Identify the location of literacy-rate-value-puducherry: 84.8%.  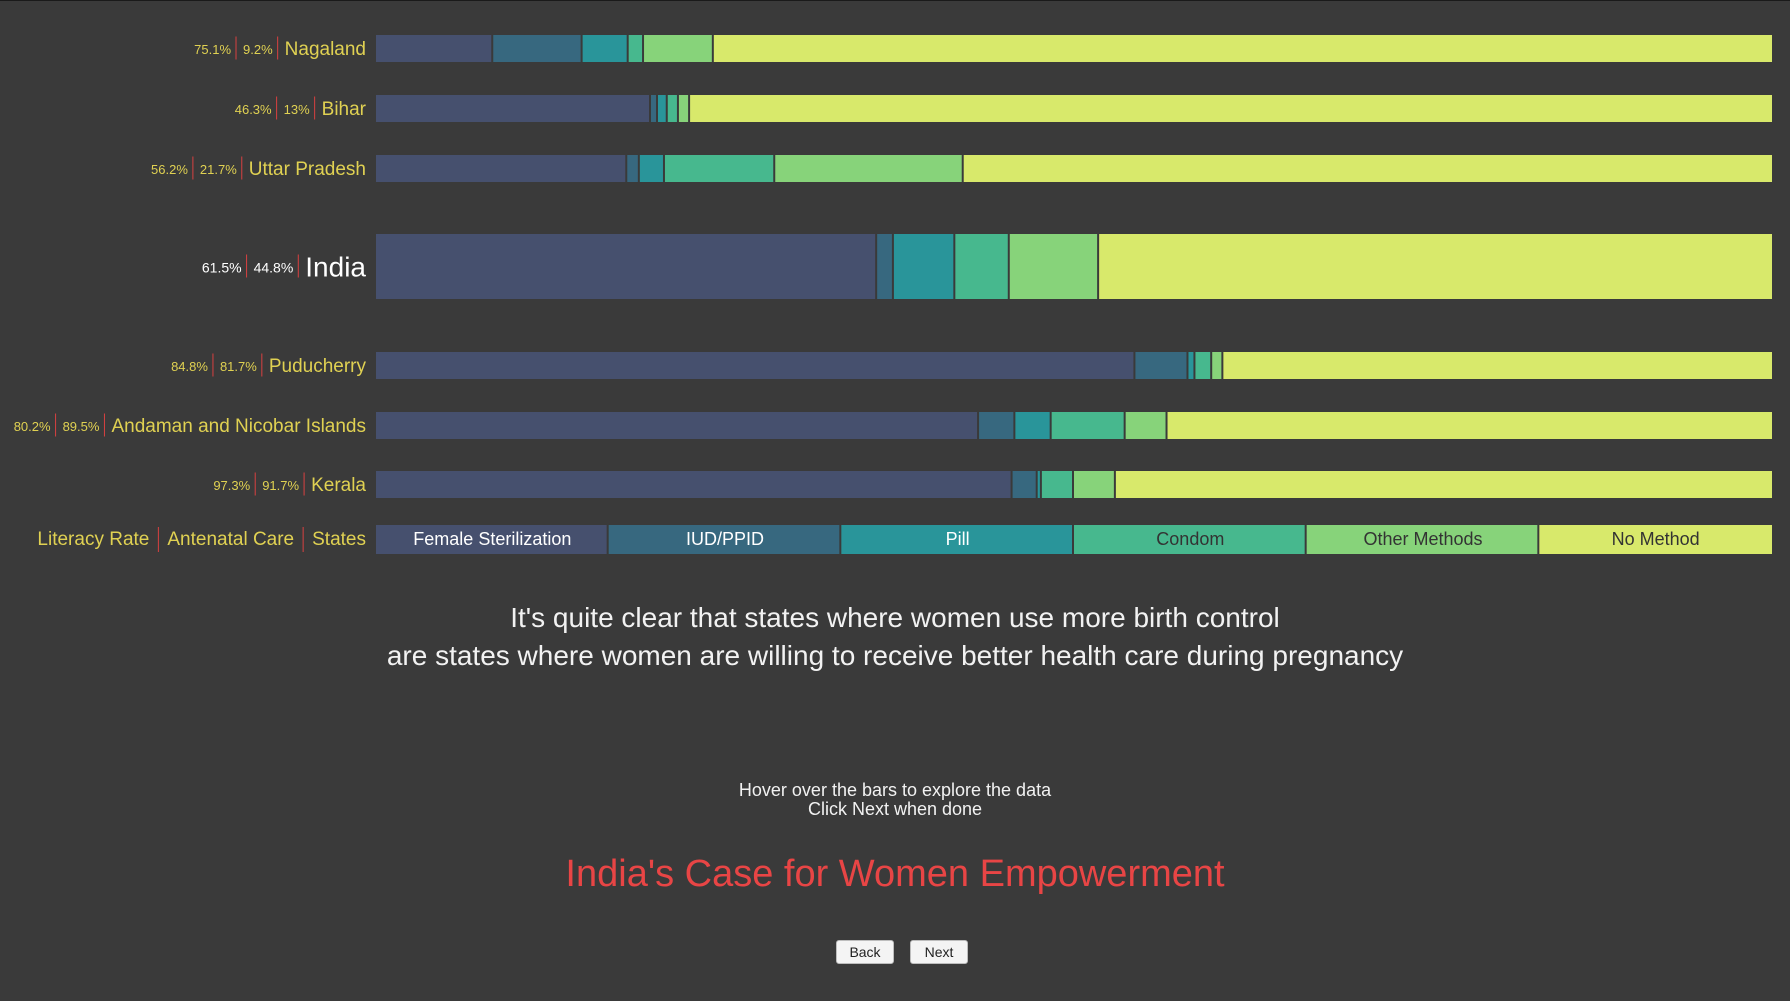
(189, 366).